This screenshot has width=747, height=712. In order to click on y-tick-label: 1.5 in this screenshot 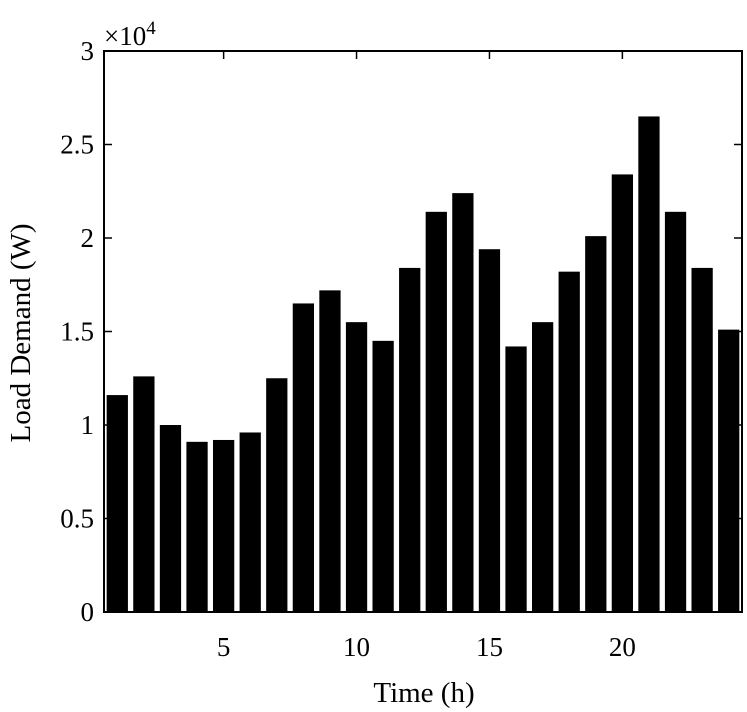, I will do `click(77, 332)`.